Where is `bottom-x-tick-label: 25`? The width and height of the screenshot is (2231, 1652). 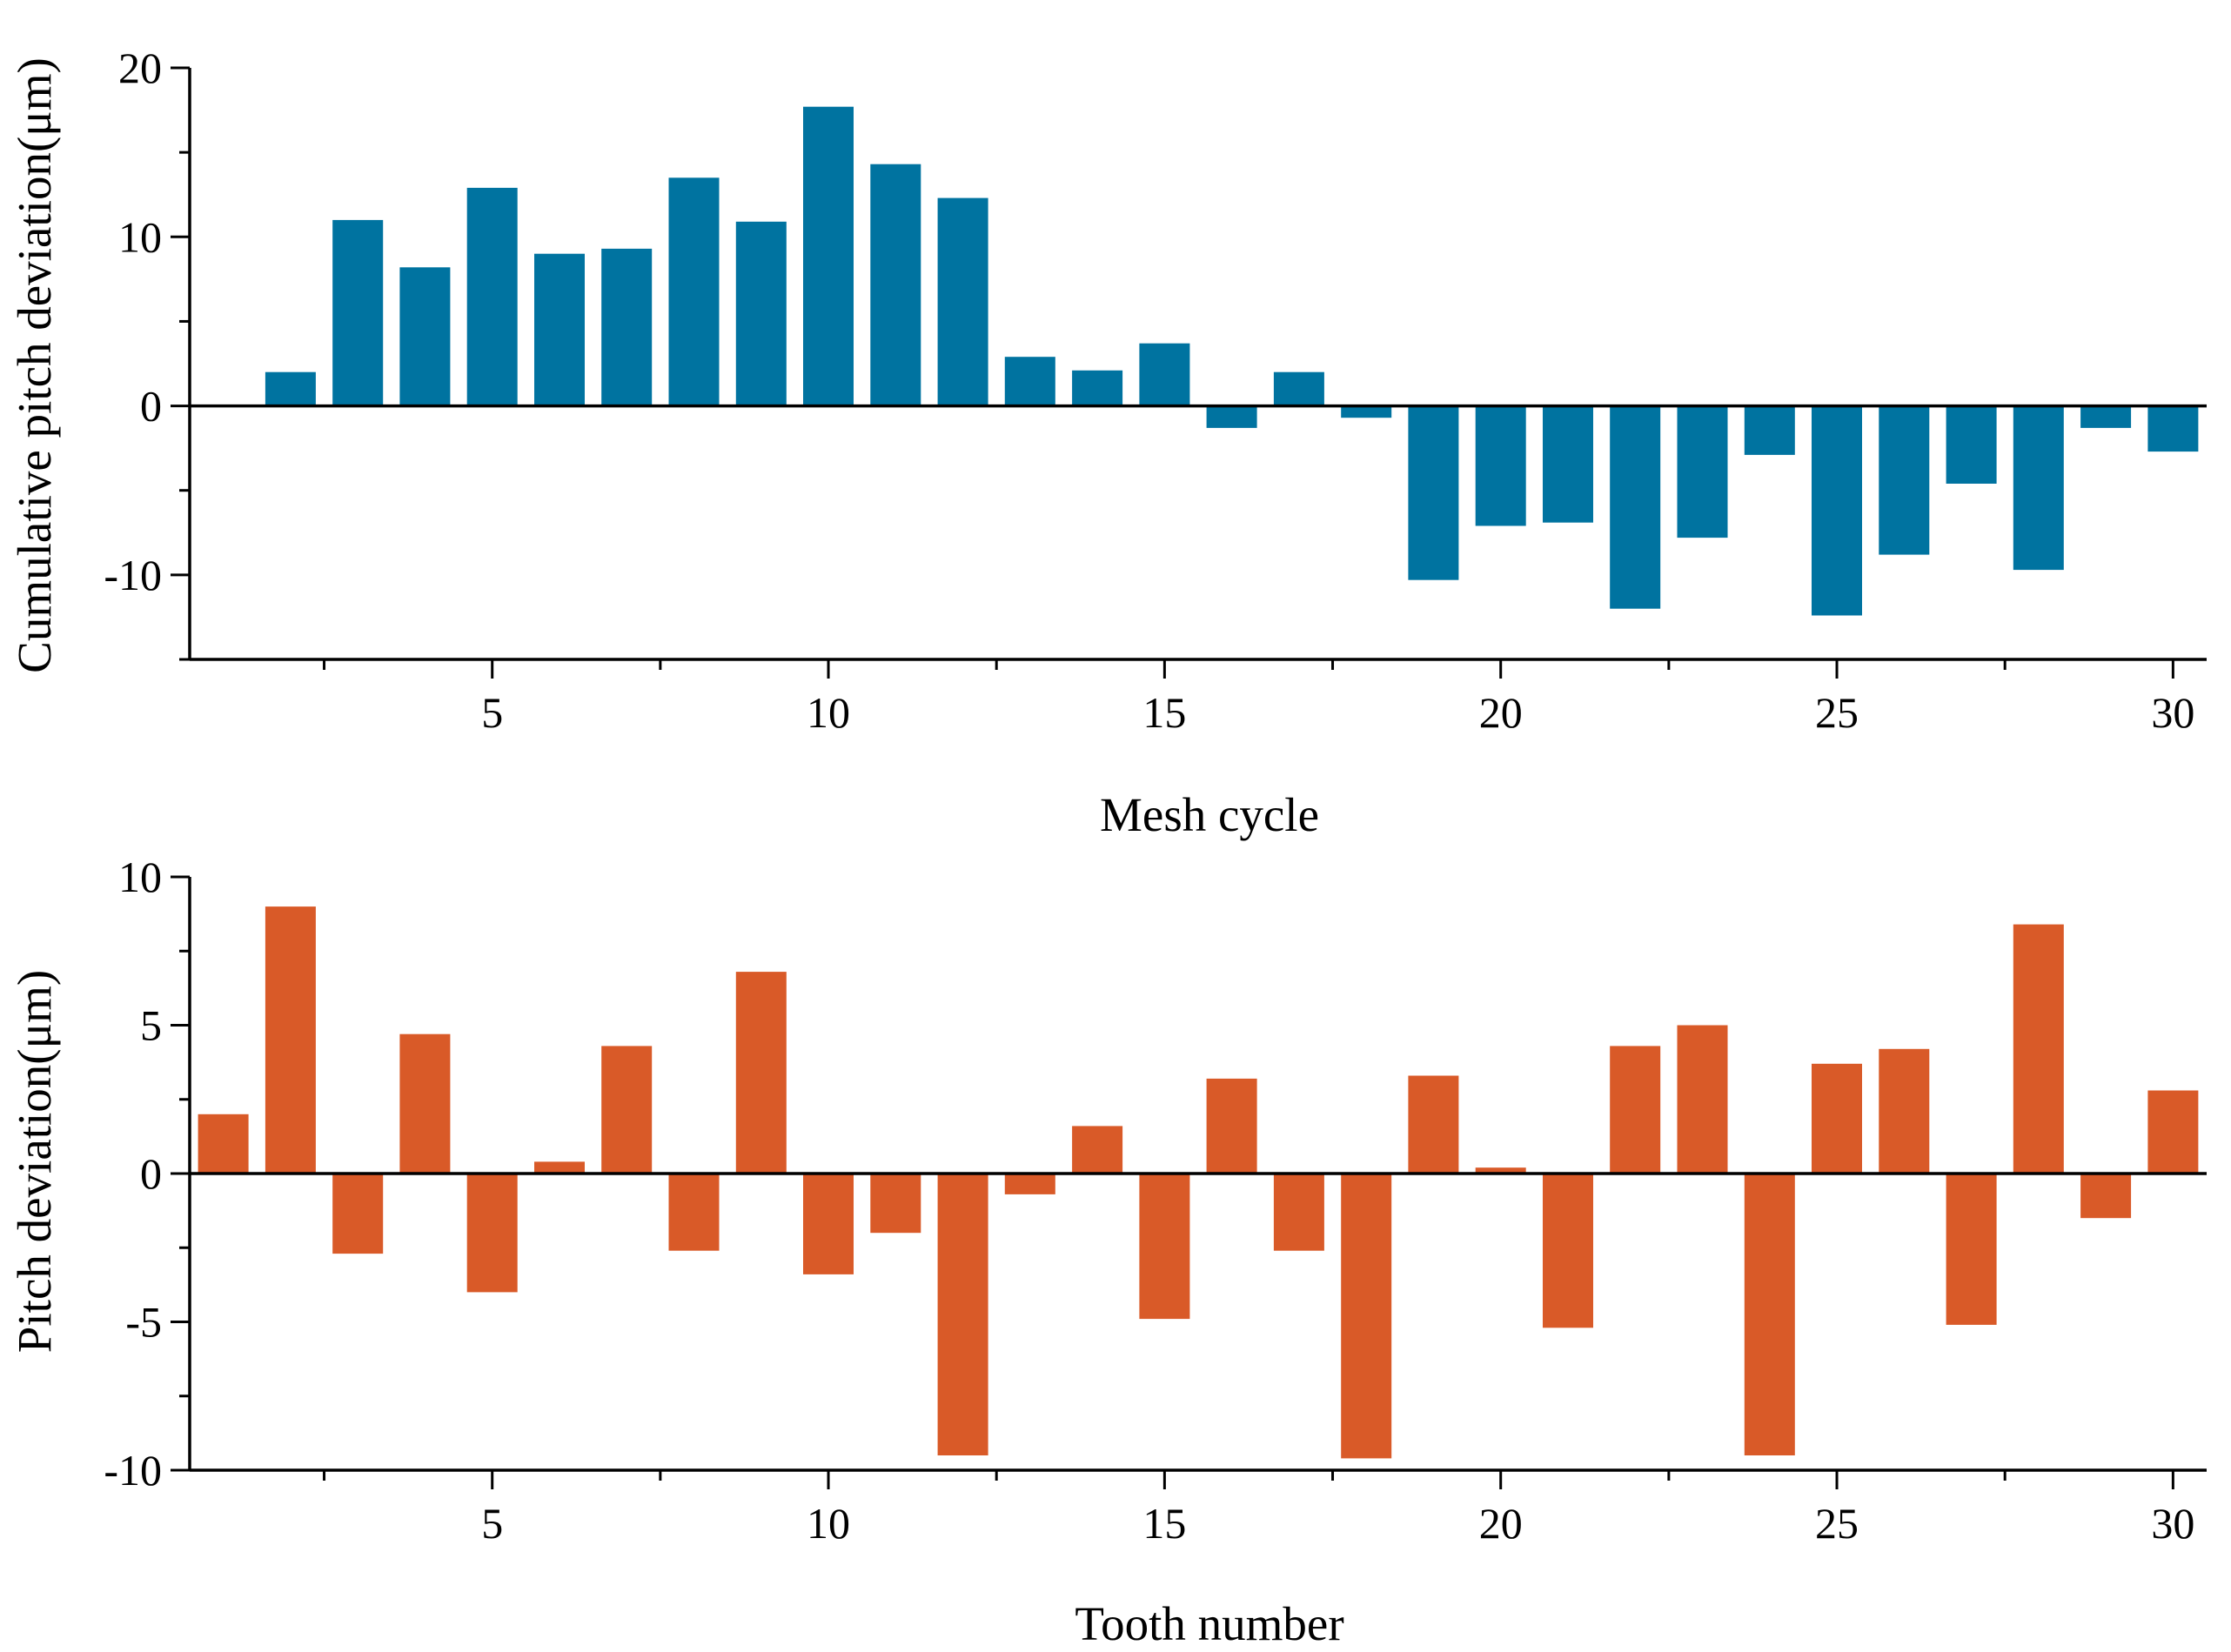
bottom-x-tick-label: 25 is located at coordinates (1837, 1523).